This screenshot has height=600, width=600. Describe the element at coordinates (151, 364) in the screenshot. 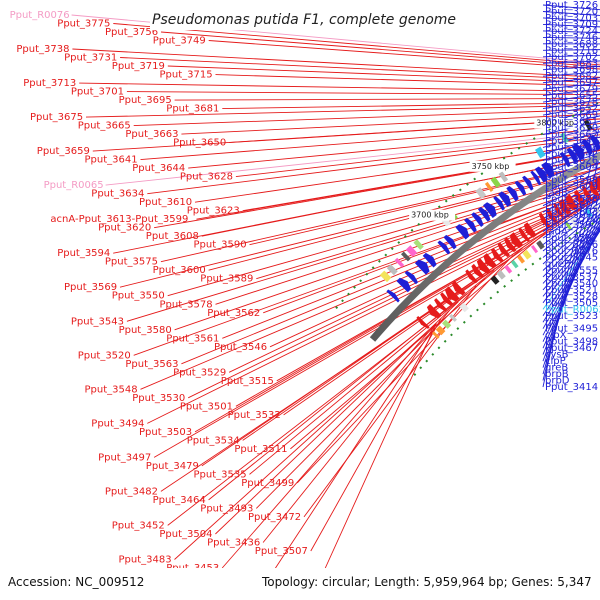

I see `gene-label: Pput_3563` at that location.